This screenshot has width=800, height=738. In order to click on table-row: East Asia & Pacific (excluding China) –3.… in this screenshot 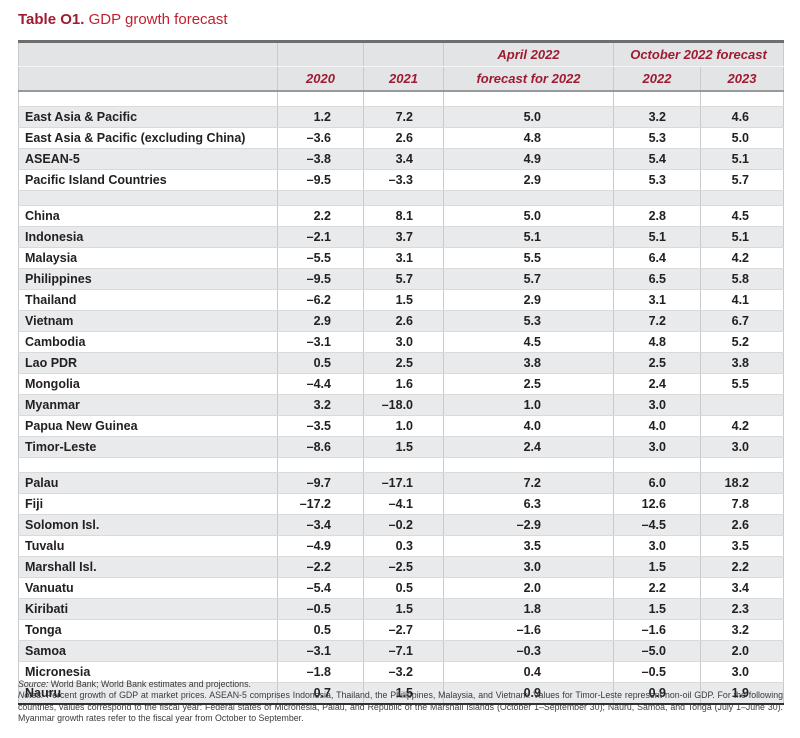, I will do `click(401, 138)`.